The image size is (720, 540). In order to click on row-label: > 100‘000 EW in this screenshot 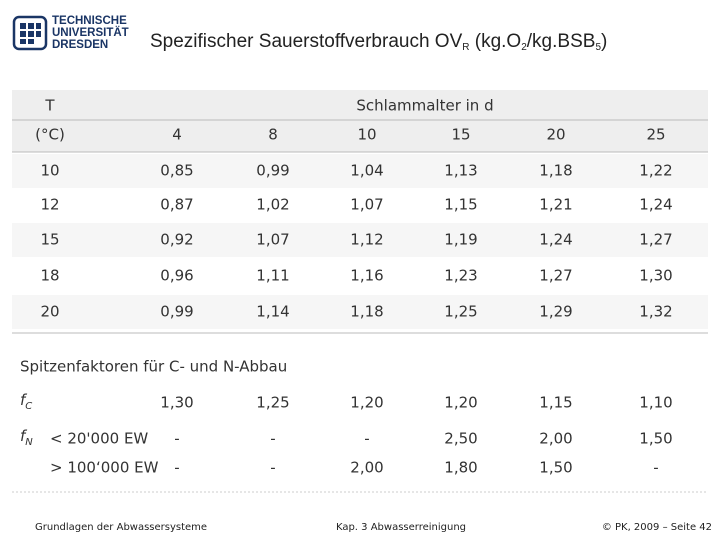, I will do `click(104, 468)`.